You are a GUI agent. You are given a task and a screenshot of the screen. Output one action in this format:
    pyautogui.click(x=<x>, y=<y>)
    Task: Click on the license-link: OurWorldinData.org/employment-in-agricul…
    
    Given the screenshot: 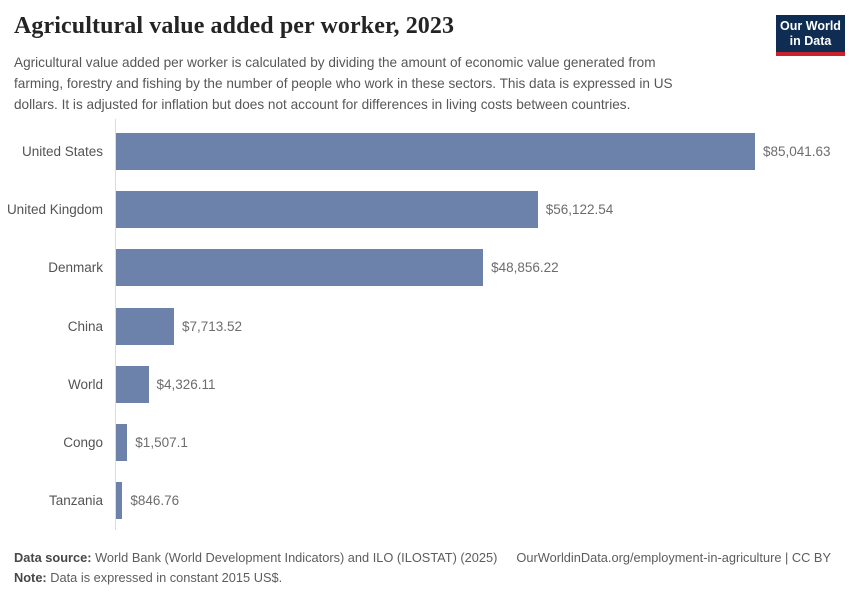 What is the action you would take?
    pyautogui.click(x=673, y=557)
    